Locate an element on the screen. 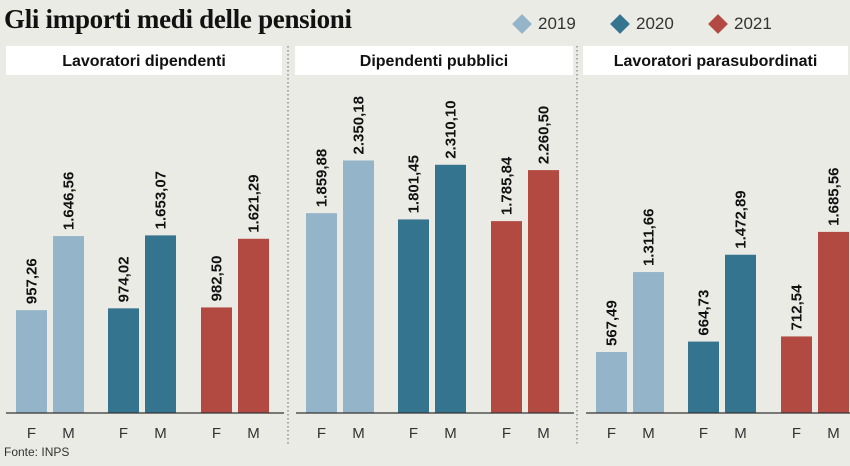  x-tick-3-2020-m: M is located at coordinates (740, 433).